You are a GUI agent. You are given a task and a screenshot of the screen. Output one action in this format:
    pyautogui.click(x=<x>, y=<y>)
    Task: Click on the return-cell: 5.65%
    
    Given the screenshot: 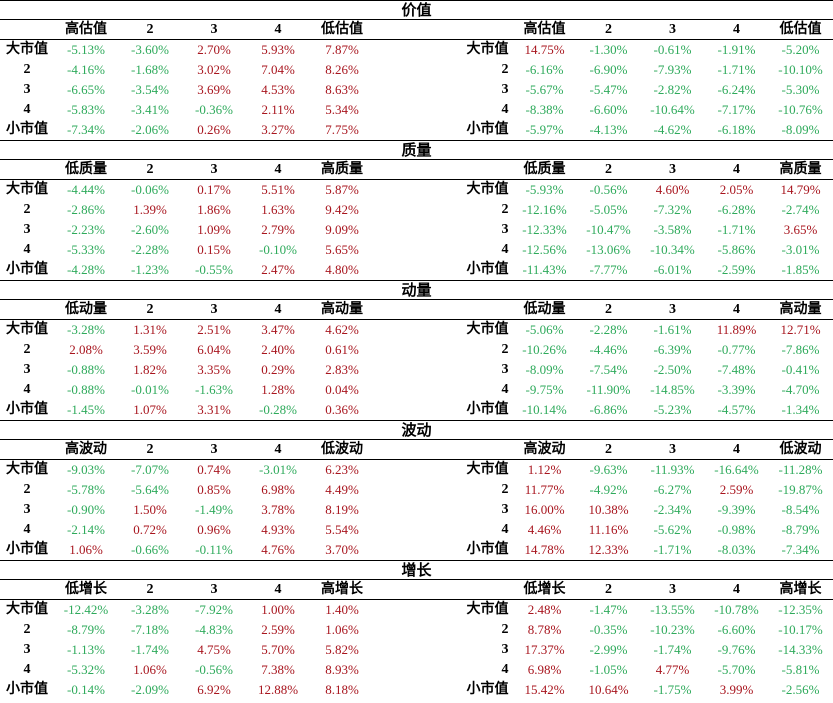 What is the action you would take?
    pyautogui.click(x=342, y=249)
    